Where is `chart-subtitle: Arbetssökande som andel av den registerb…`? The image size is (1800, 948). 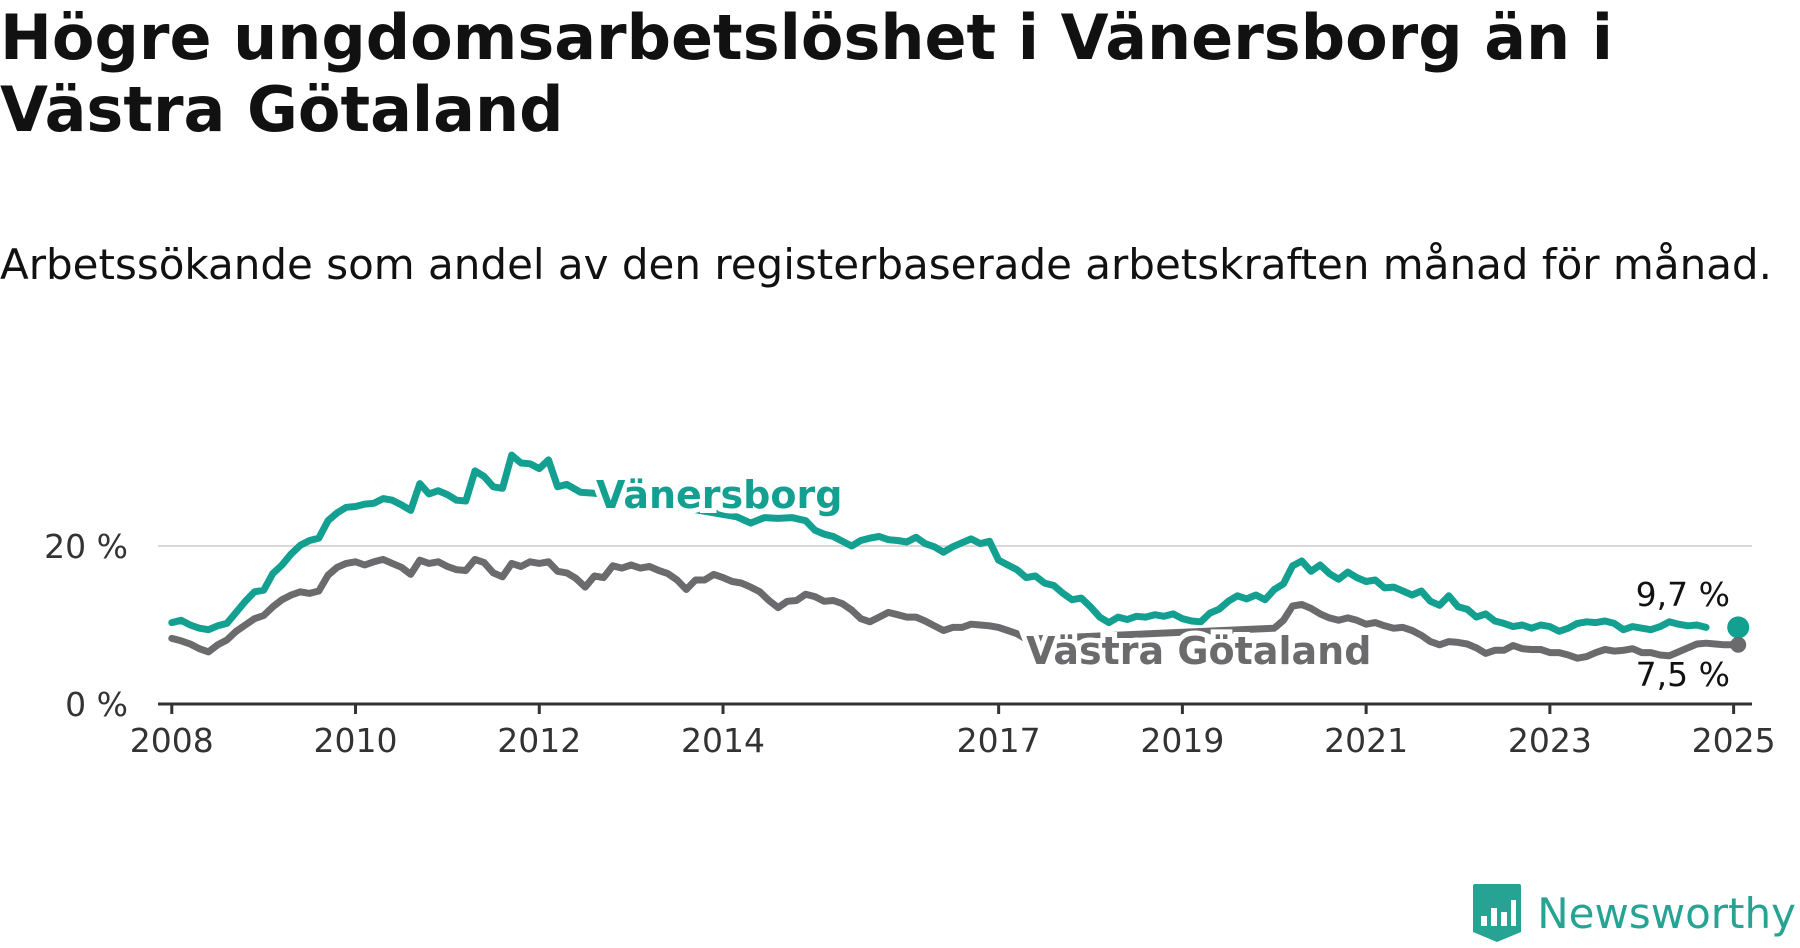
chart-subtitle: Arbetssökande som andel av den registerb… is located at coordinates (886, 264).